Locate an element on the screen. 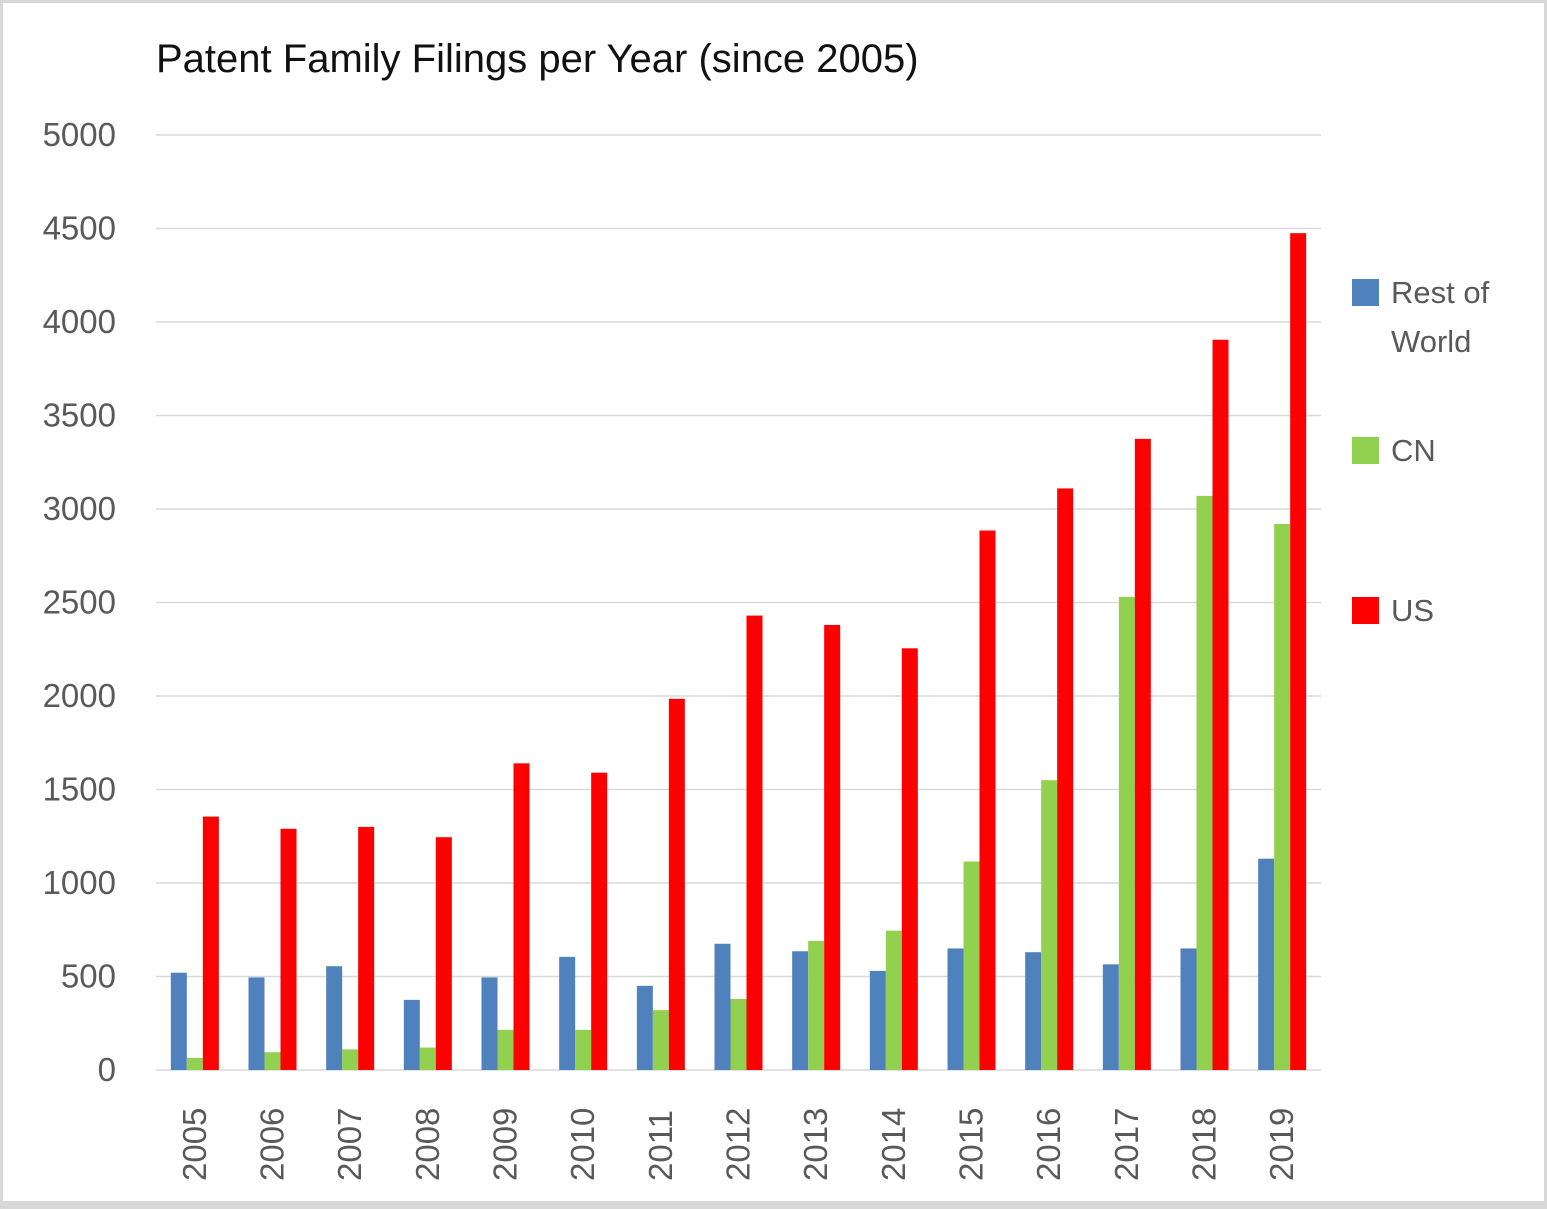 The image size is (1547, 1209). bar-rest-of-world-2014 is located at coordinates (877, 1020).